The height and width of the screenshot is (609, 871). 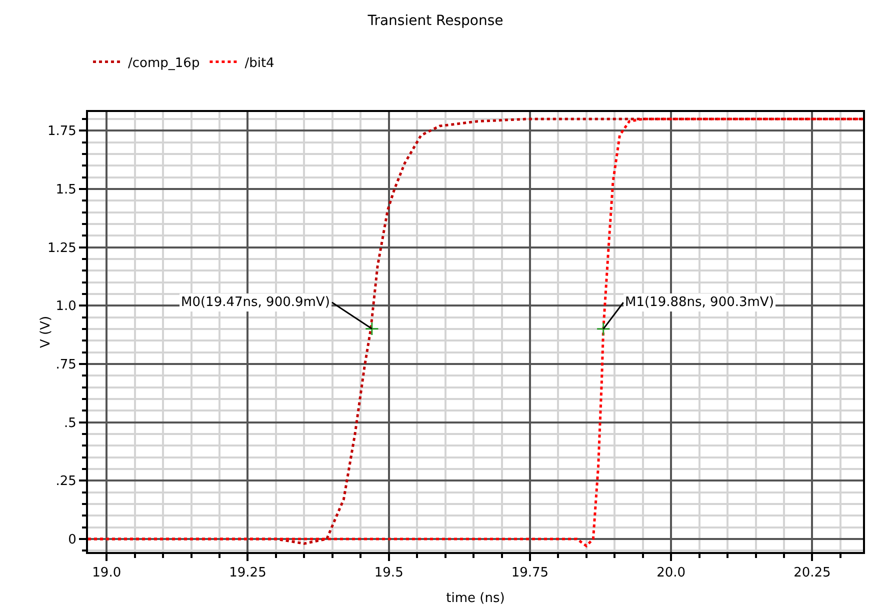 I want to click on annotation: M1(19.88ns, 900.3mV), so click(x=699, y=302).